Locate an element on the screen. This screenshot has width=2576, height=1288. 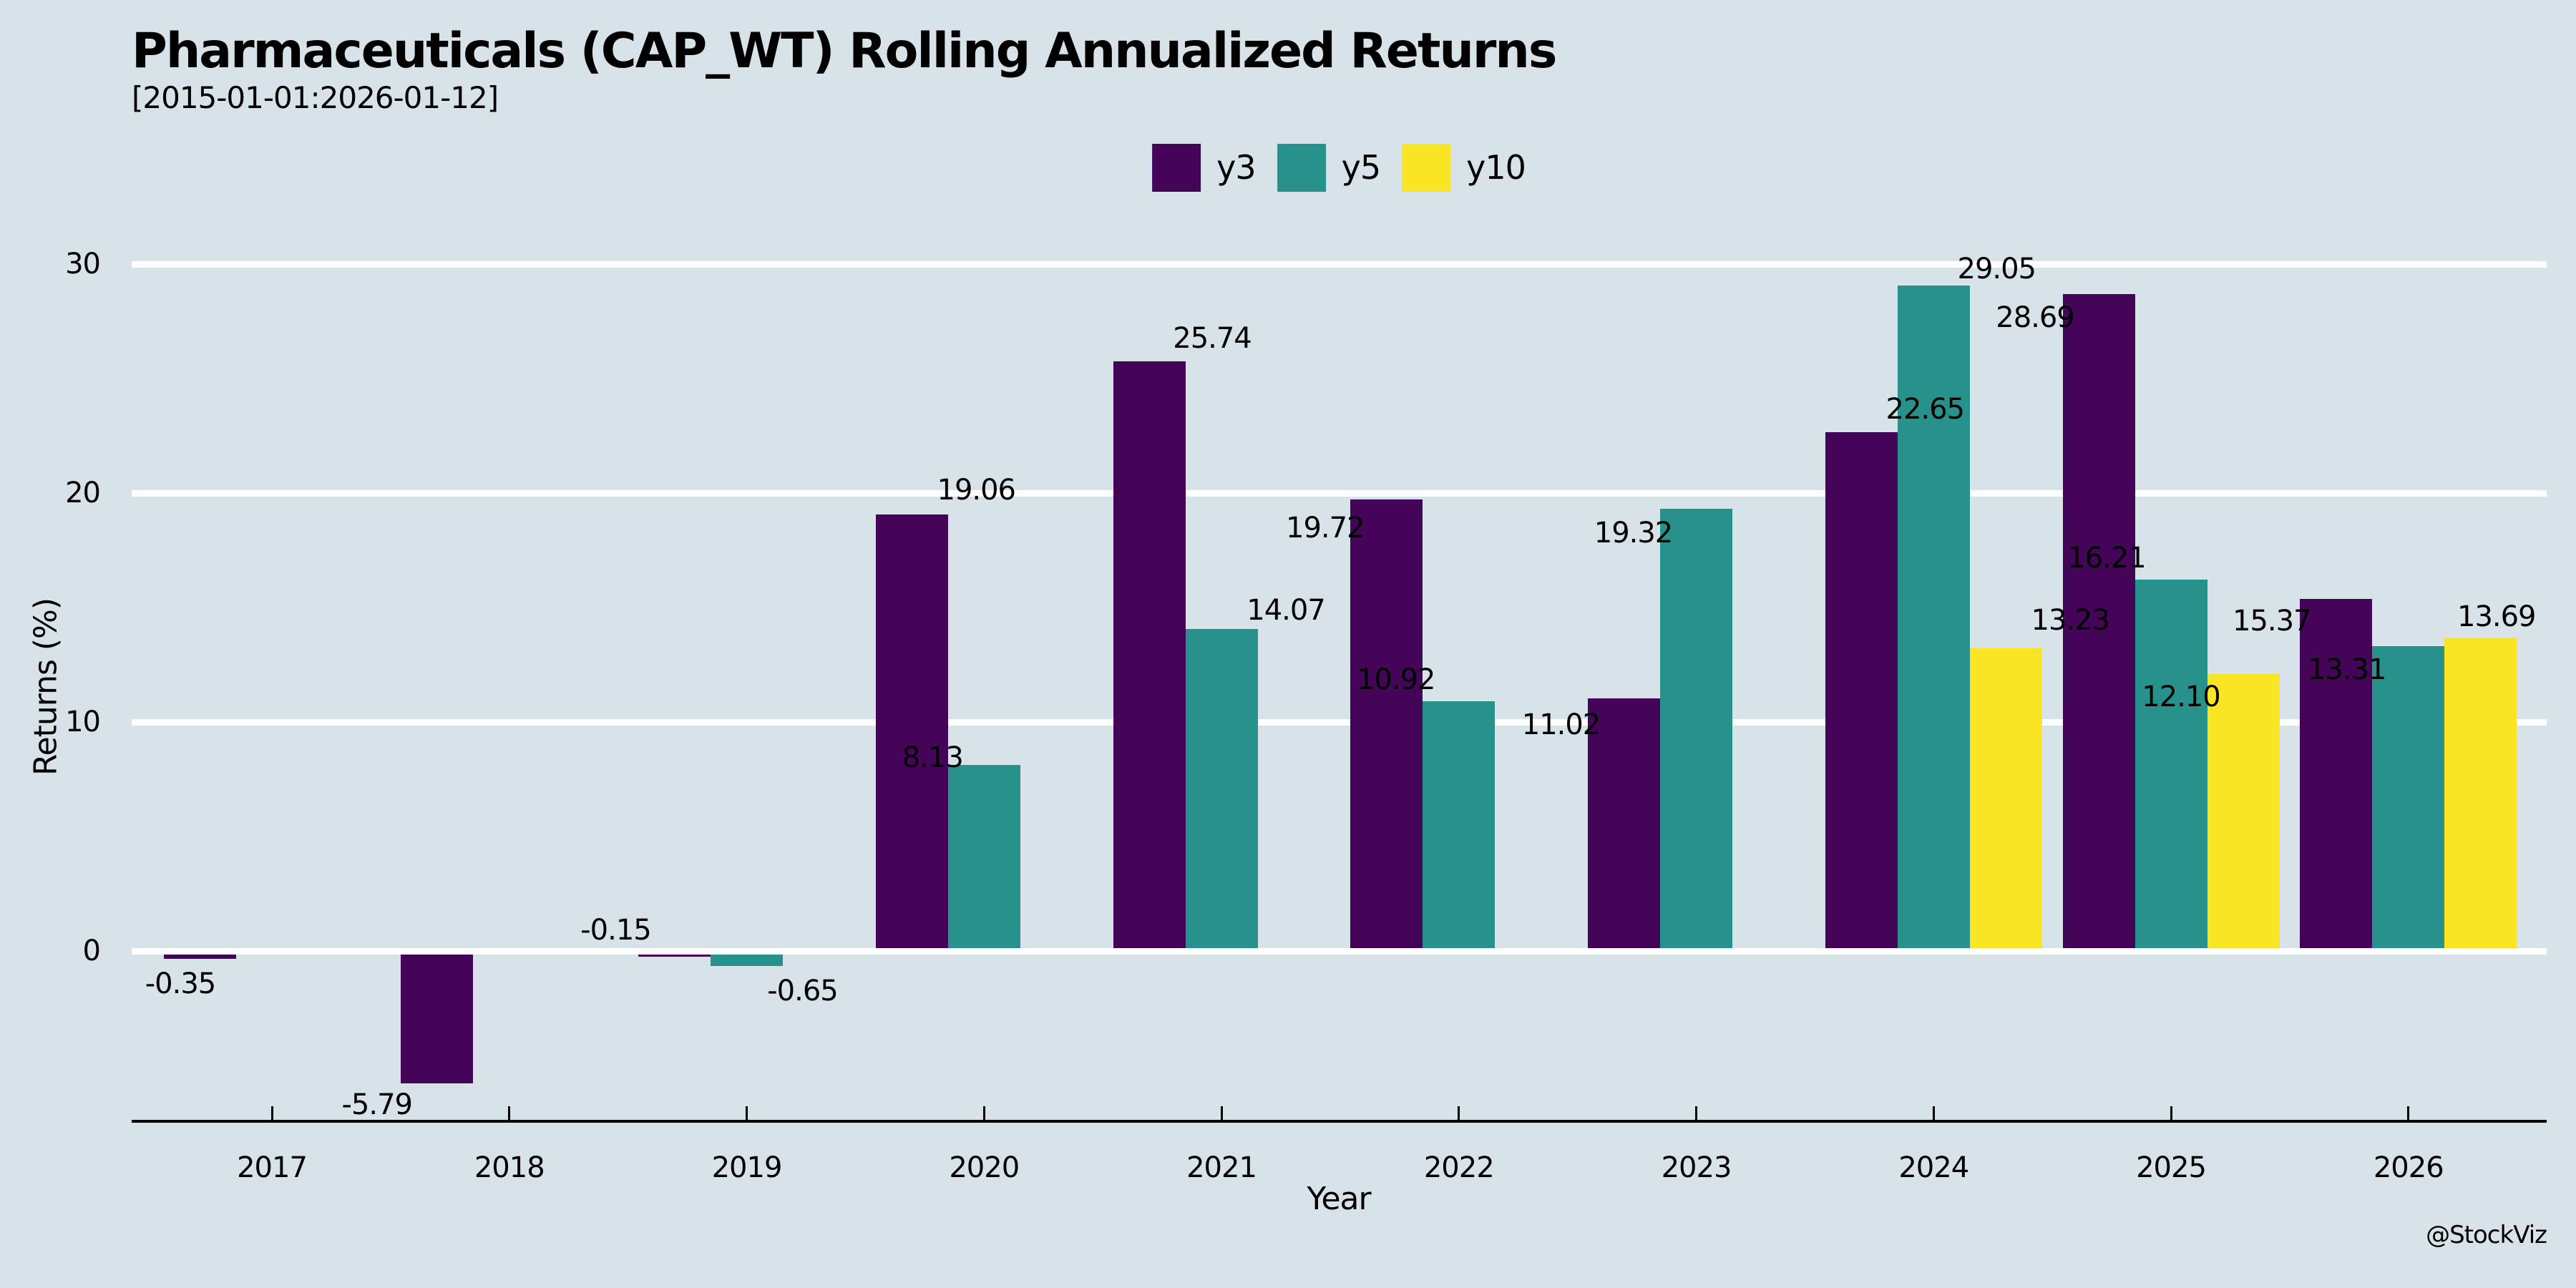
x-tick-label: 2021 is located at coordinates (1221, 1167).